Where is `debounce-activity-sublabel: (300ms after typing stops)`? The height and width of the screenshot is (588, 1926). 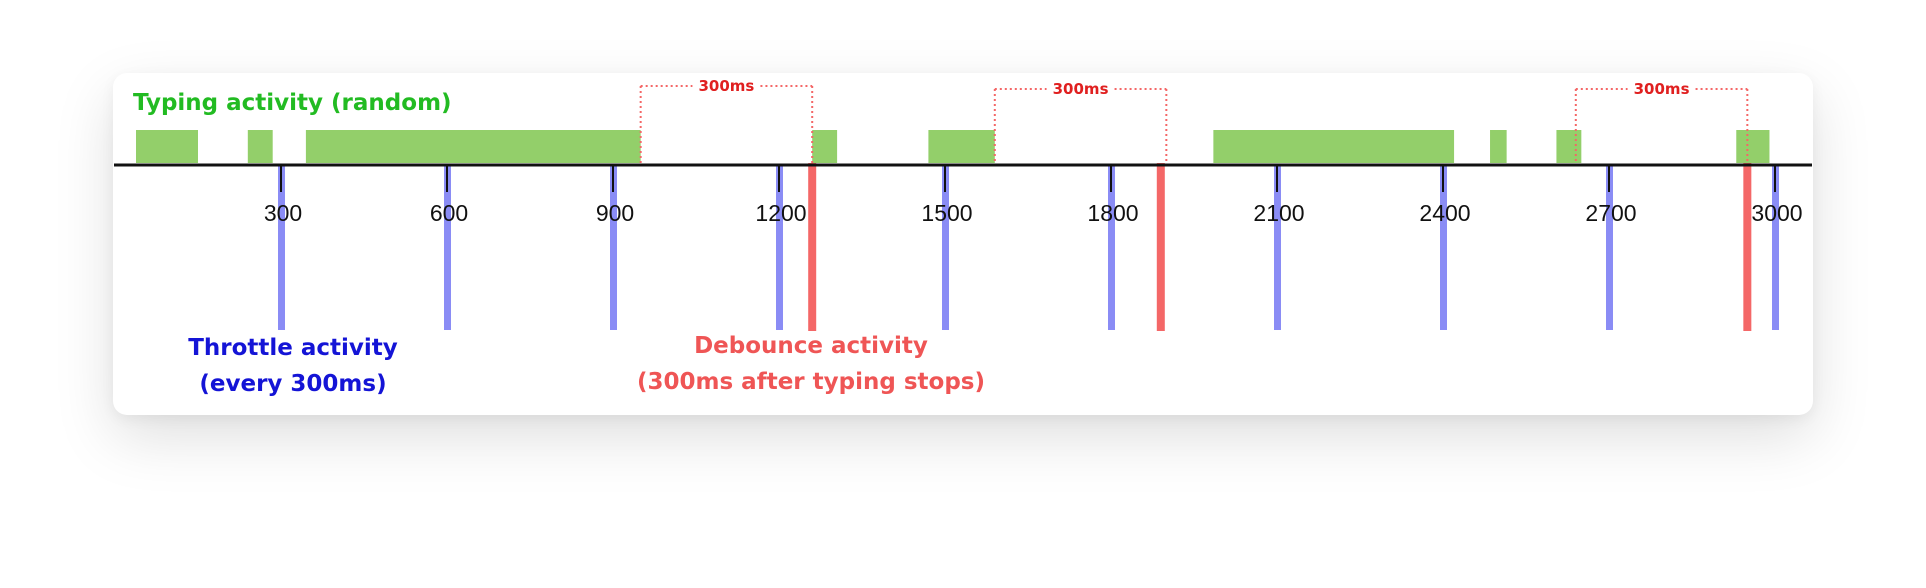 debounce-activity-sublabel: (300ms after typing stops) is located at coordinates (811, 382).